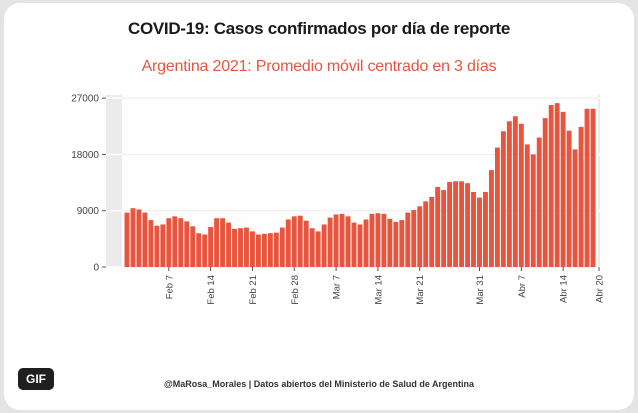 The image size is (638, 413). Describe the element at coordinates (564, 289) in the screenshot. I see `x-tick-label: Abr 14` at that location.